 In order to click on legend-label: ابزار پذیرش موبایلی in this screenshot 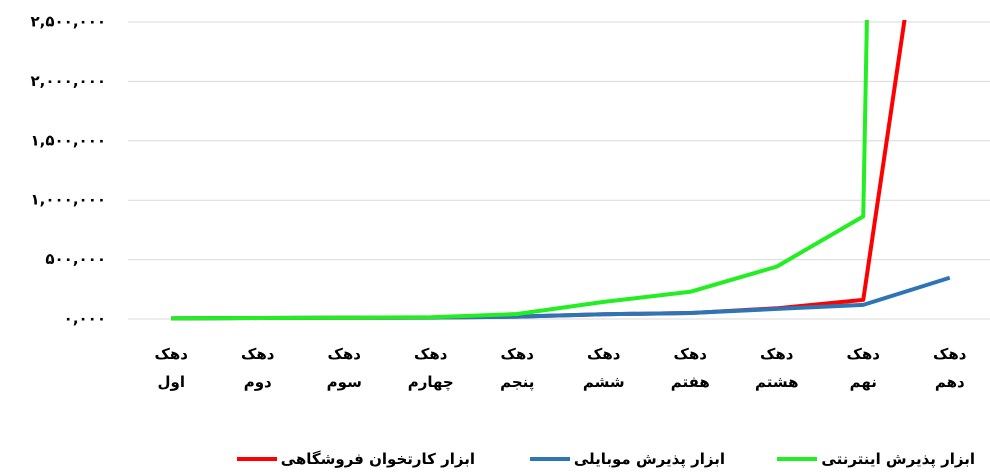, I will do `click(649, 459)`.